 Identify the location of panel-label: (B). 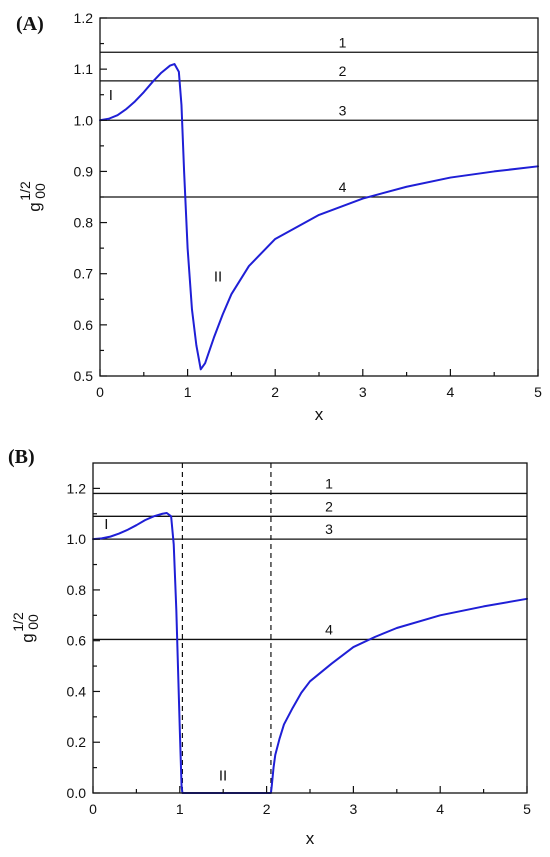
(21, 457).